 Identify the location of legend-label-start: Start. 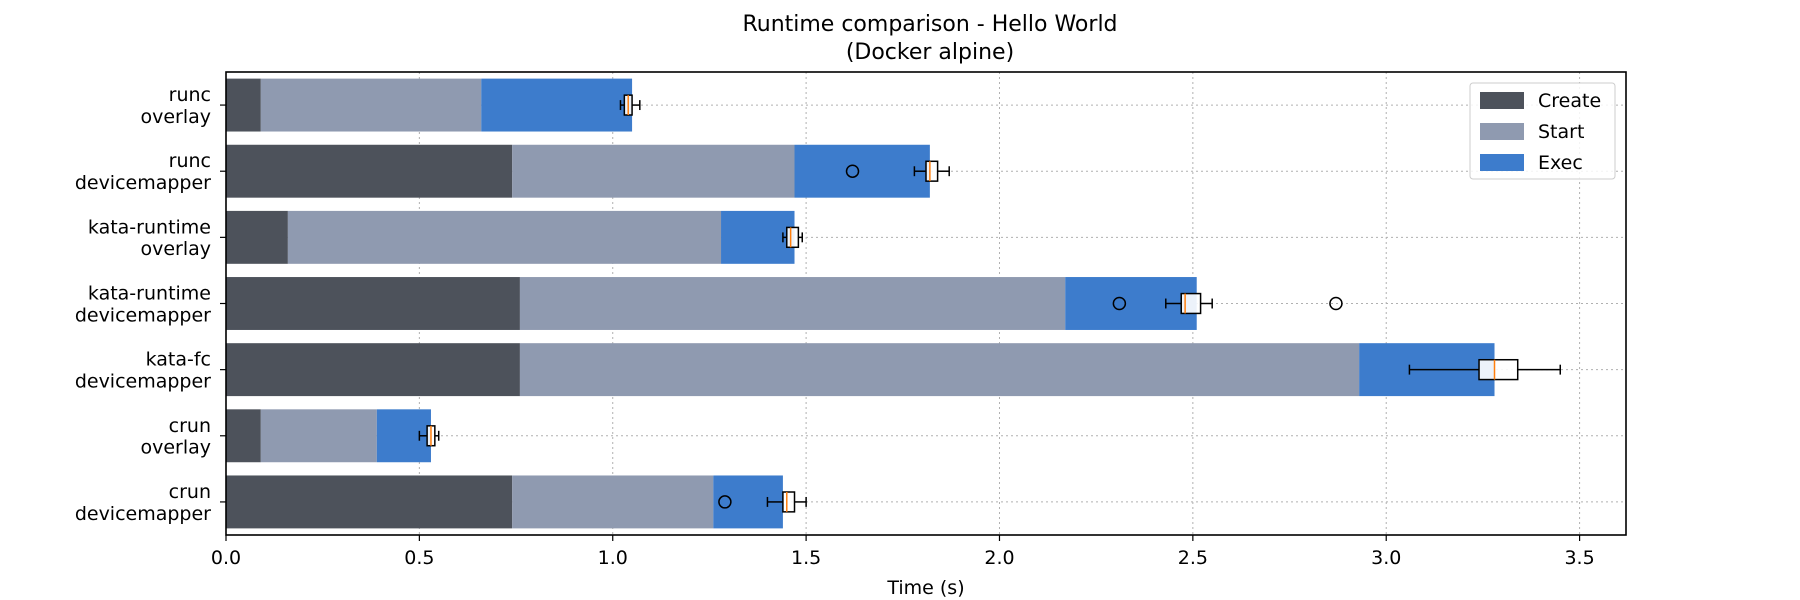
(1561, 132).